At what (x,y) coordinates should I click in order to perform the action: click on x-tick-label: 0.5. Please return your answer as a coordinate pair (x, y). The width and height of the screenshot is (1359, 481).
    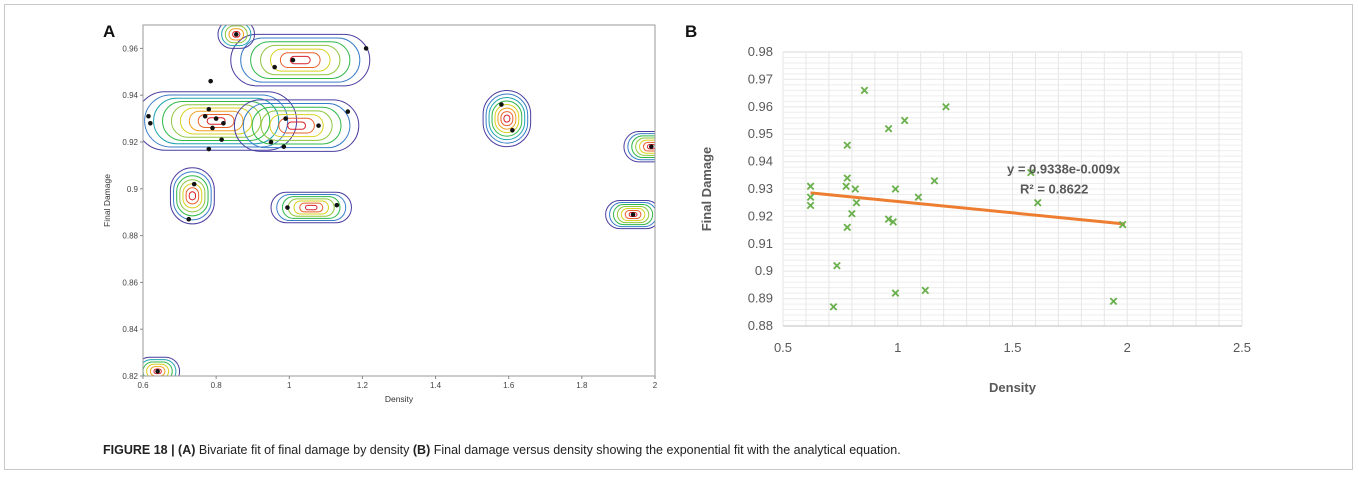
    Looking at the image, I should click on (783, 347).